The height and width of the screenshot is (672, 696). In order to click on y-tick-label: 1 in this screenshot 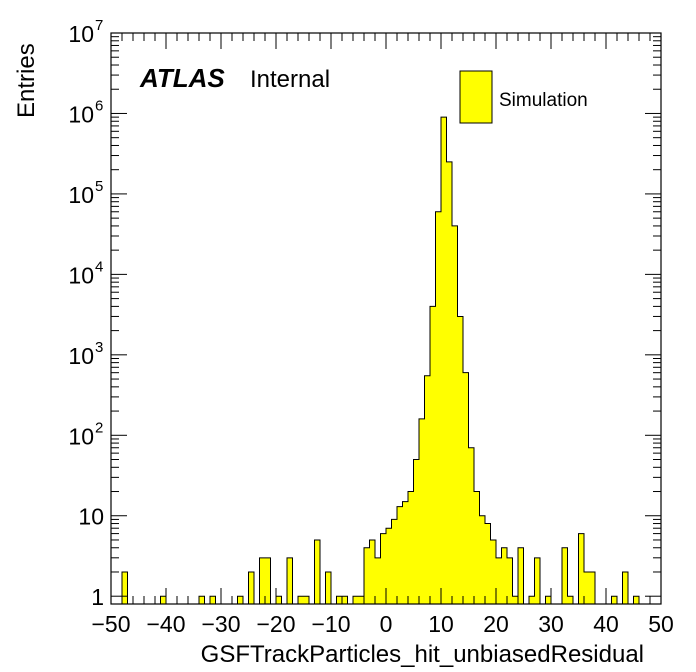, I will do `click(97, 597)`.